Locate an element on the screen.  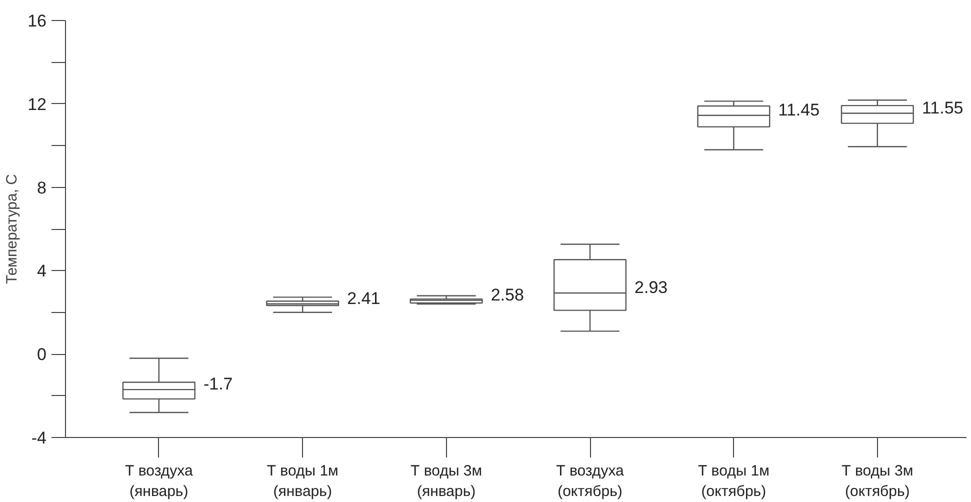
text: 2.41 is located at coordinates (363, 298).